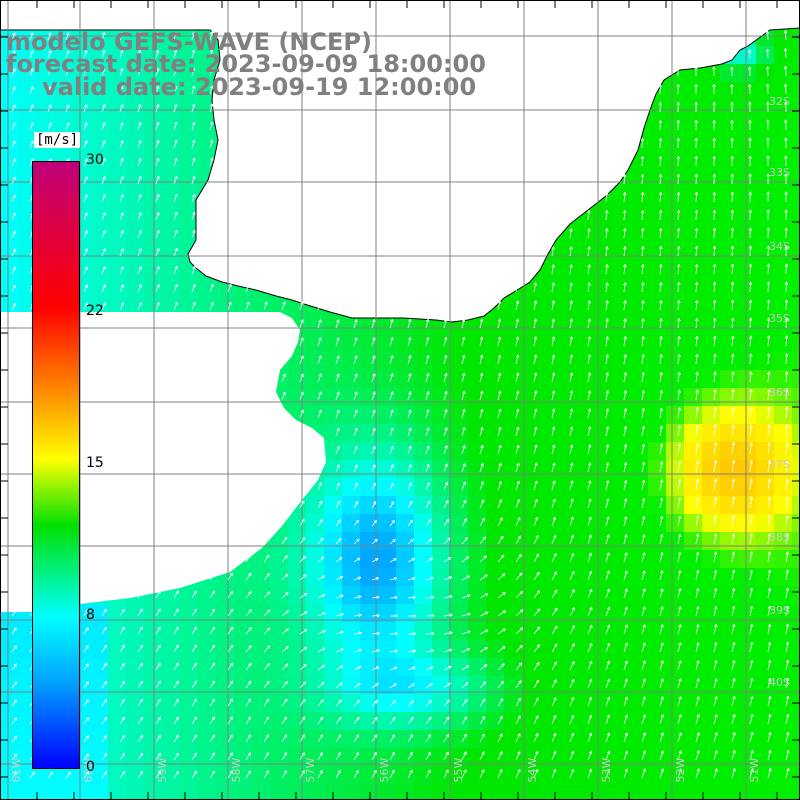 Image resolution: width=800 pixels, height=800 pixels. I want to click on longitude-label: 58W, so click(236, 769).